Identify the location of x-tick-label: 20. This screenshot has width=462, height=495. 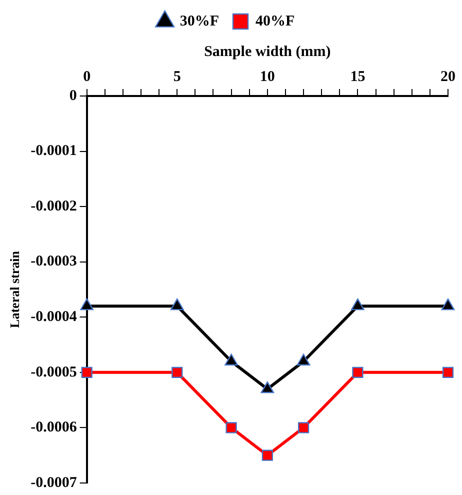
(448, 76).